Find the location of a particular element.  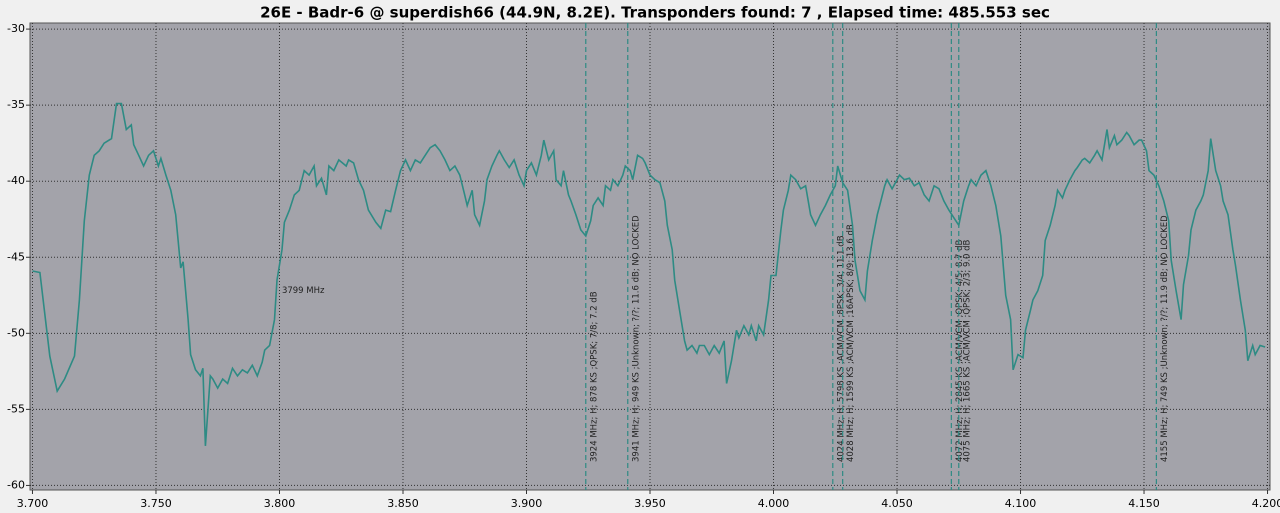

x-tick-label: 4.200 is located at coordinates (1266, 503).